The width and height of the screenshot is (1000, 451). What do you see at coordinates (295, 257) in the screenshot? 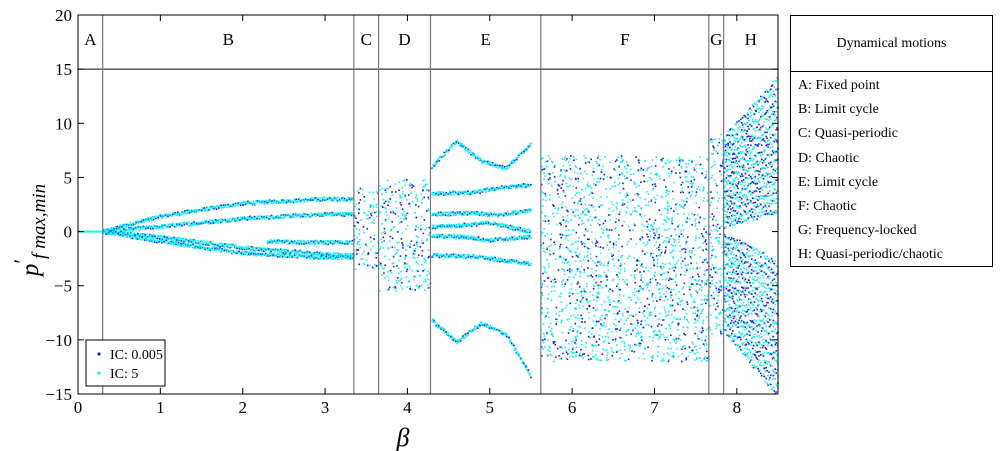
I see `data-point-1958` at bounding box center [295, 257].